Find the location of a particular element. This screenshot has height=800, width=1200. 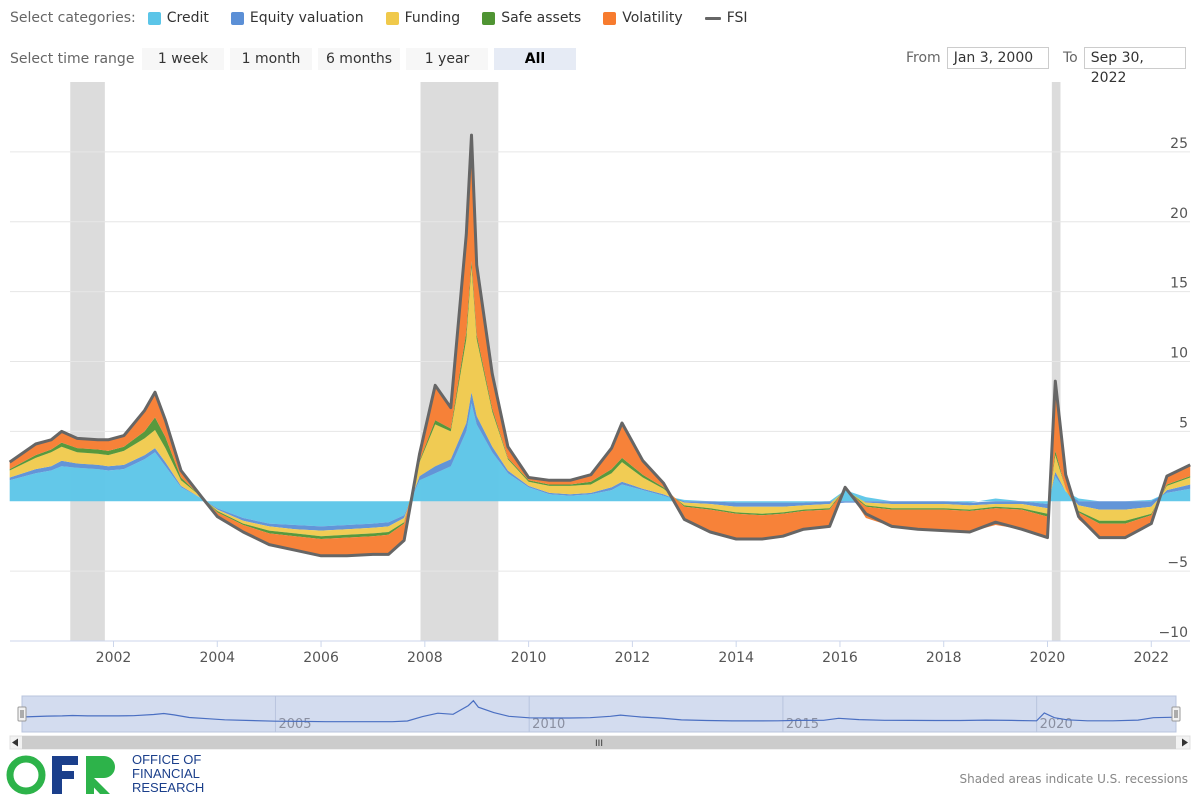

ofr-name-line: RESEARCH is located at coordinates (168, 787).